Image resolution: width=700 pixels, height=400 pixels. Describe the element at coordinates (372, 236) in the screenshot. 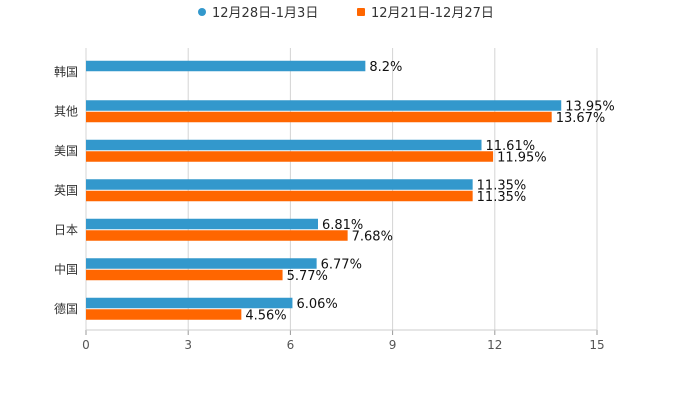

I see `data-label: 7.68%` at that location.